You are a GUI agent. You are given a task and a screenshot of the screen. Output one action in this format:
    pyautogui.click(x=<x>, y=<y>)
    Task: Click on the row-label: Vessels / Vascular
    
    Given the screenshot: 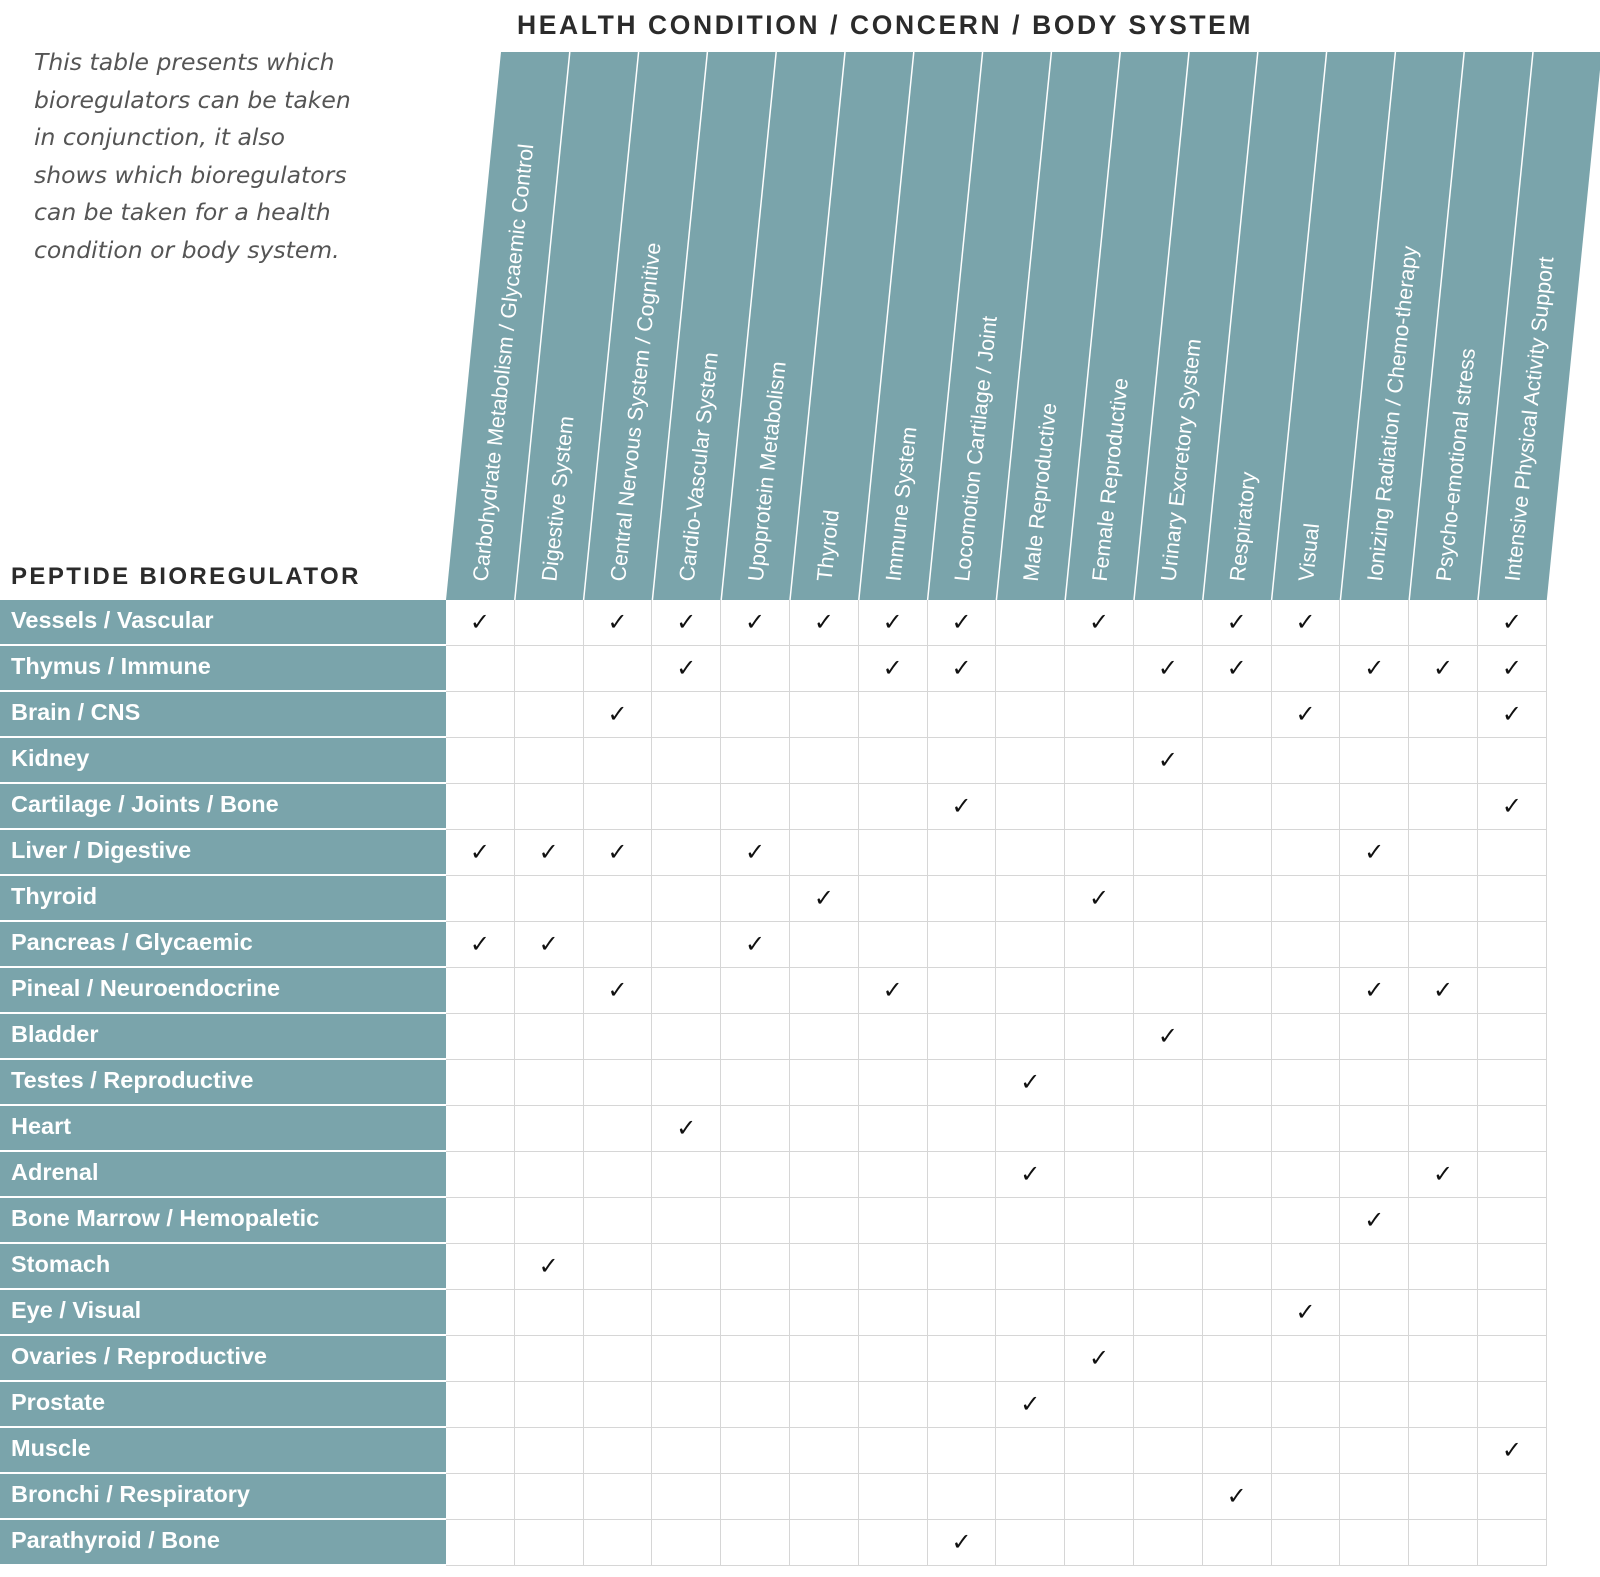 What is the action you would take?
    pyautogui.click(x=112, y=620)
    